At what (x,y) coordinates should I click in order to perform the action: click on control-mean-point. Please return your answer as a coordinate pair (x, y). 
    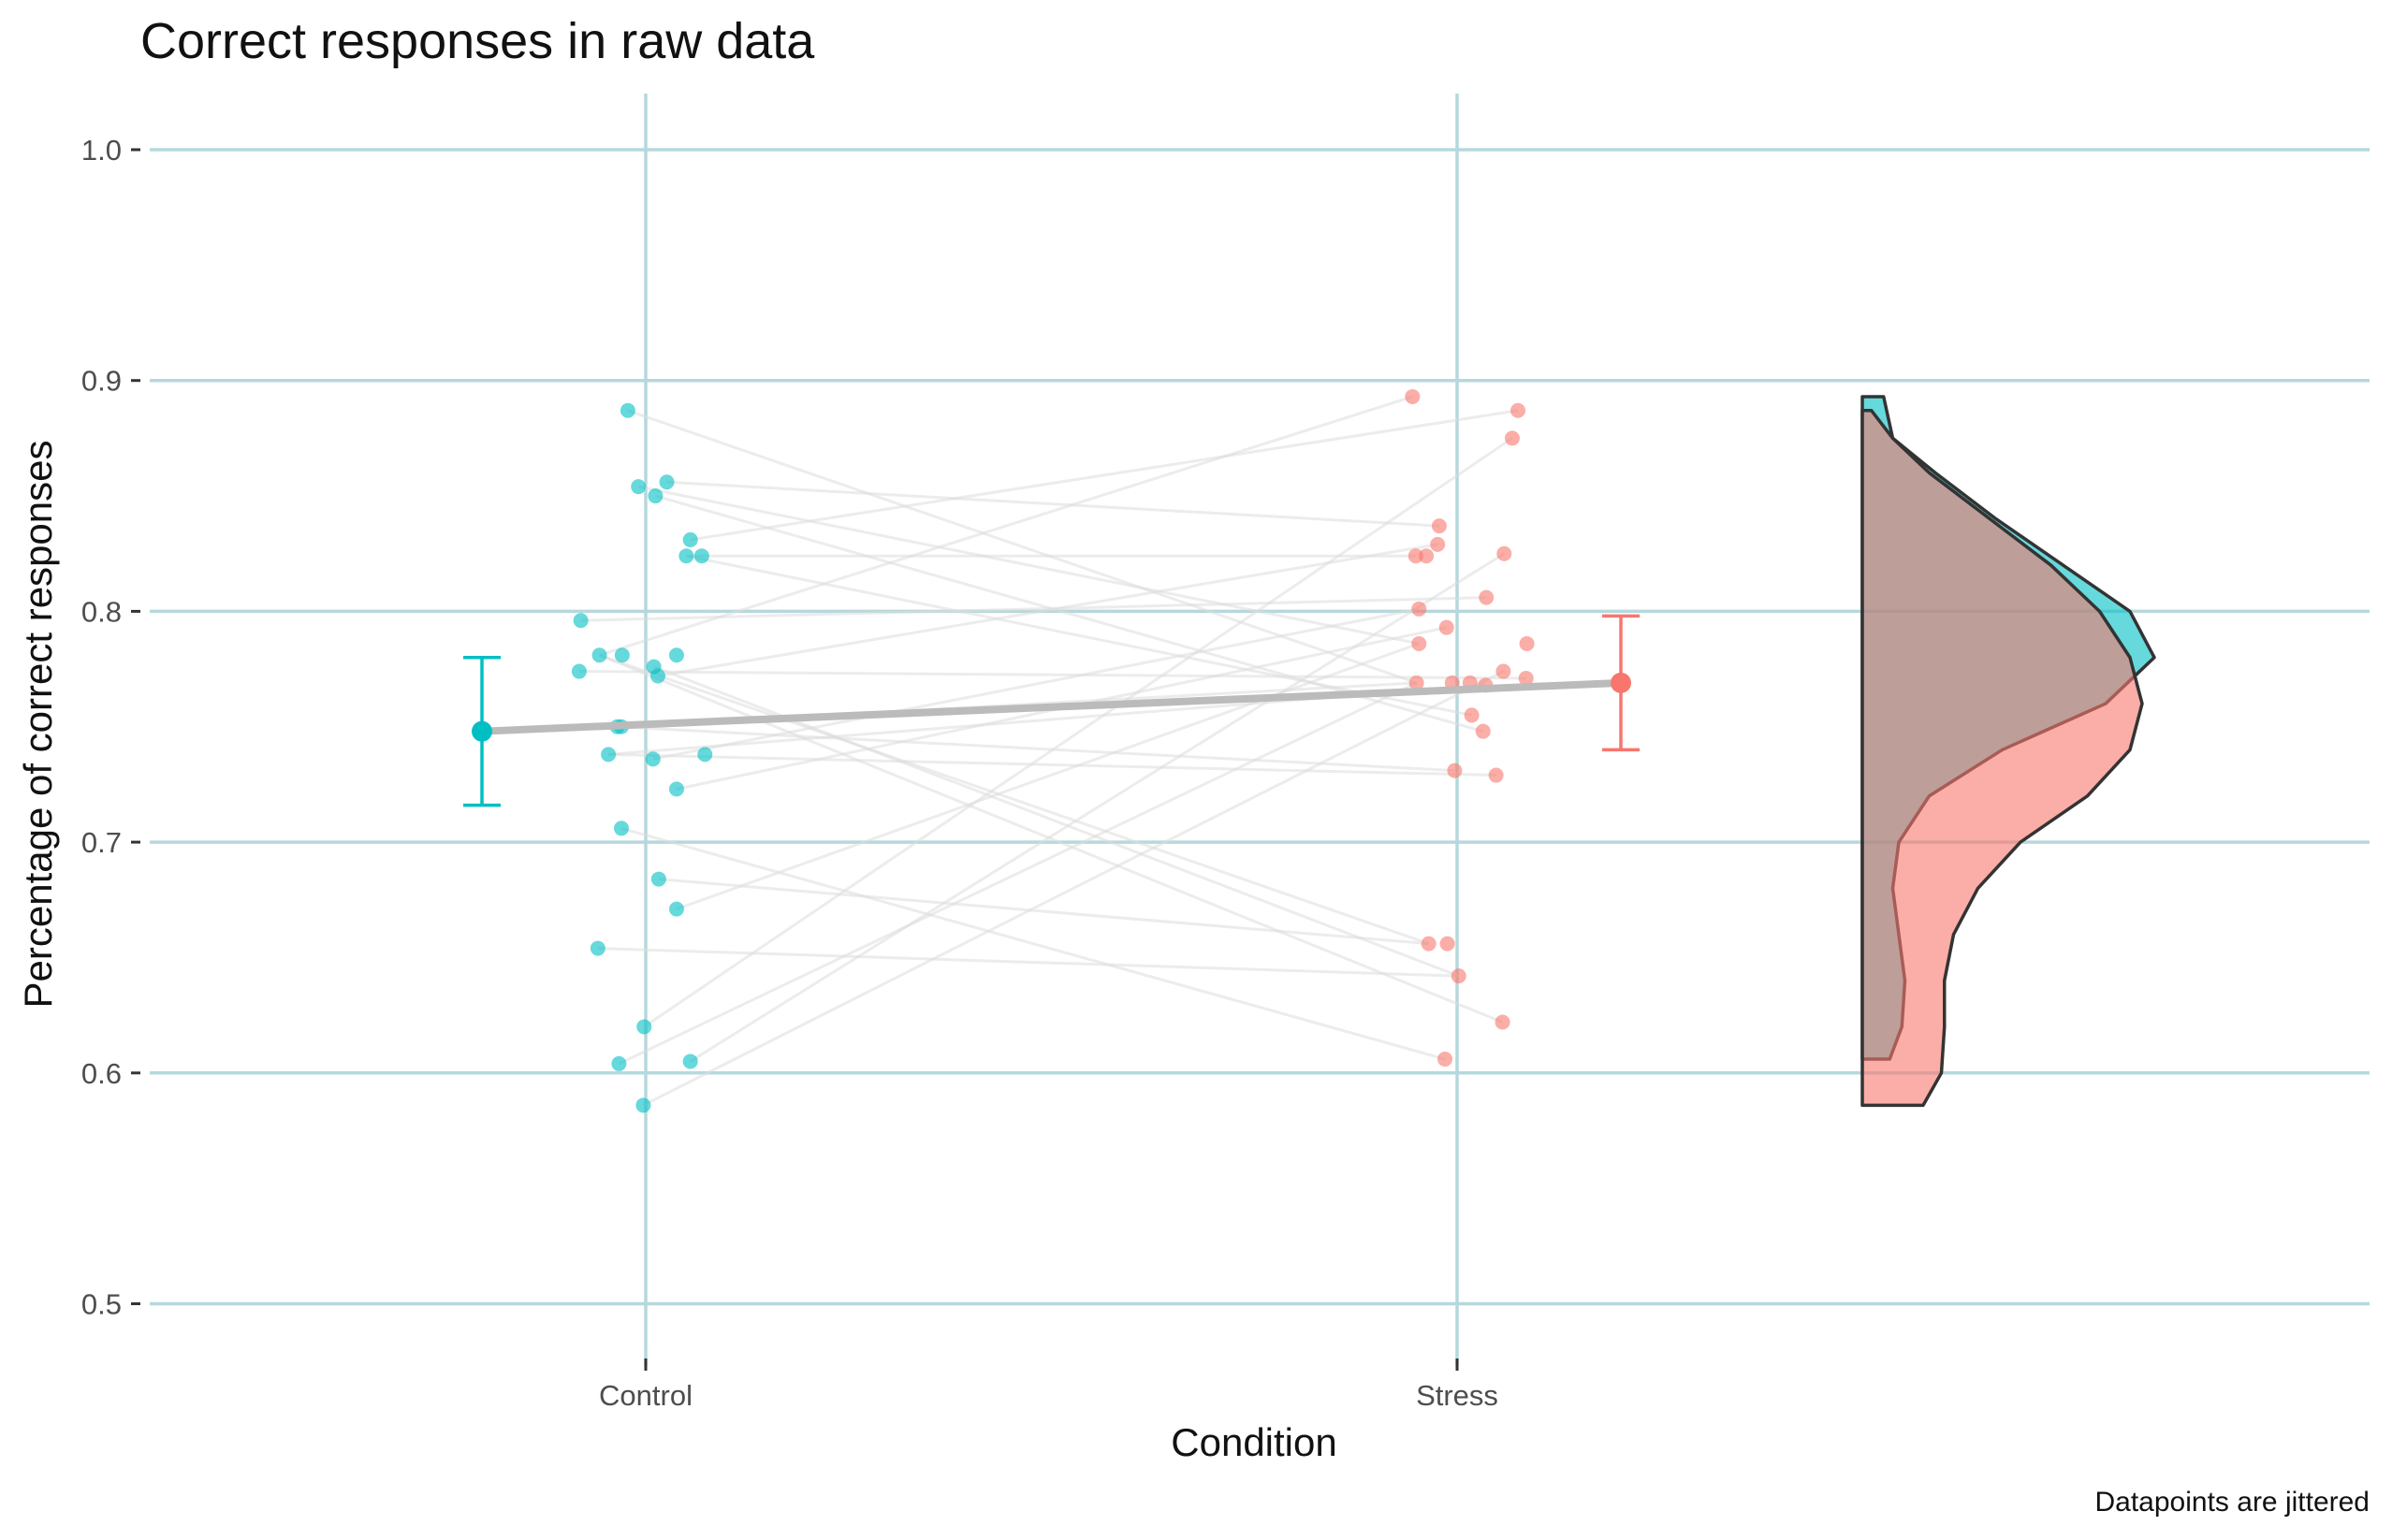
    Looking at the image, I should click on (482, 731).